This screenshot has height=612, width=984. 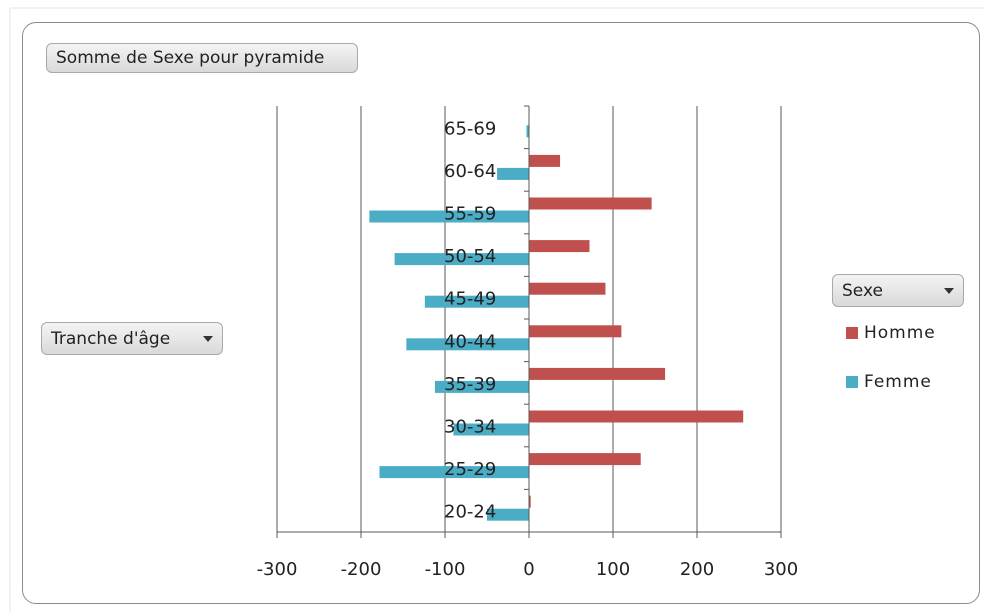 What do you see at coordinates (470, 171) in the screenshot?
I see `category-label: 60-64` at bounding box center [470, 171].